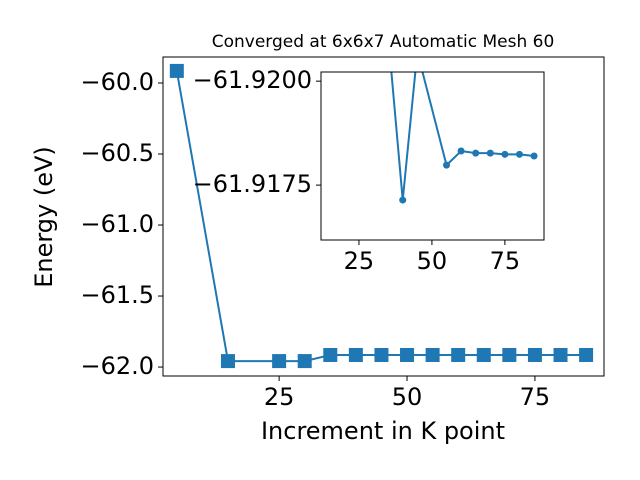 Image resolution: width=640 pixels, height=480 pixels. What do you see at coordinates (117, 295) in the screenshot?
I see `y-tick-label: −61.5` at bounding box center [117, 295].